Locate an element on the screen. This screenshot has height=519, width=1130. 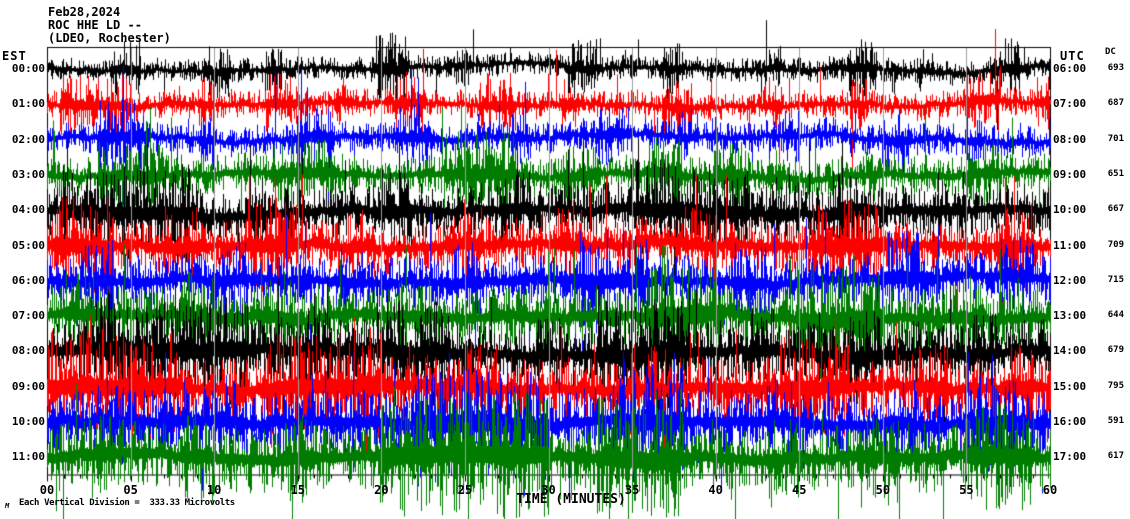
dc-value: 644 is located at coordinates (1115, 315).